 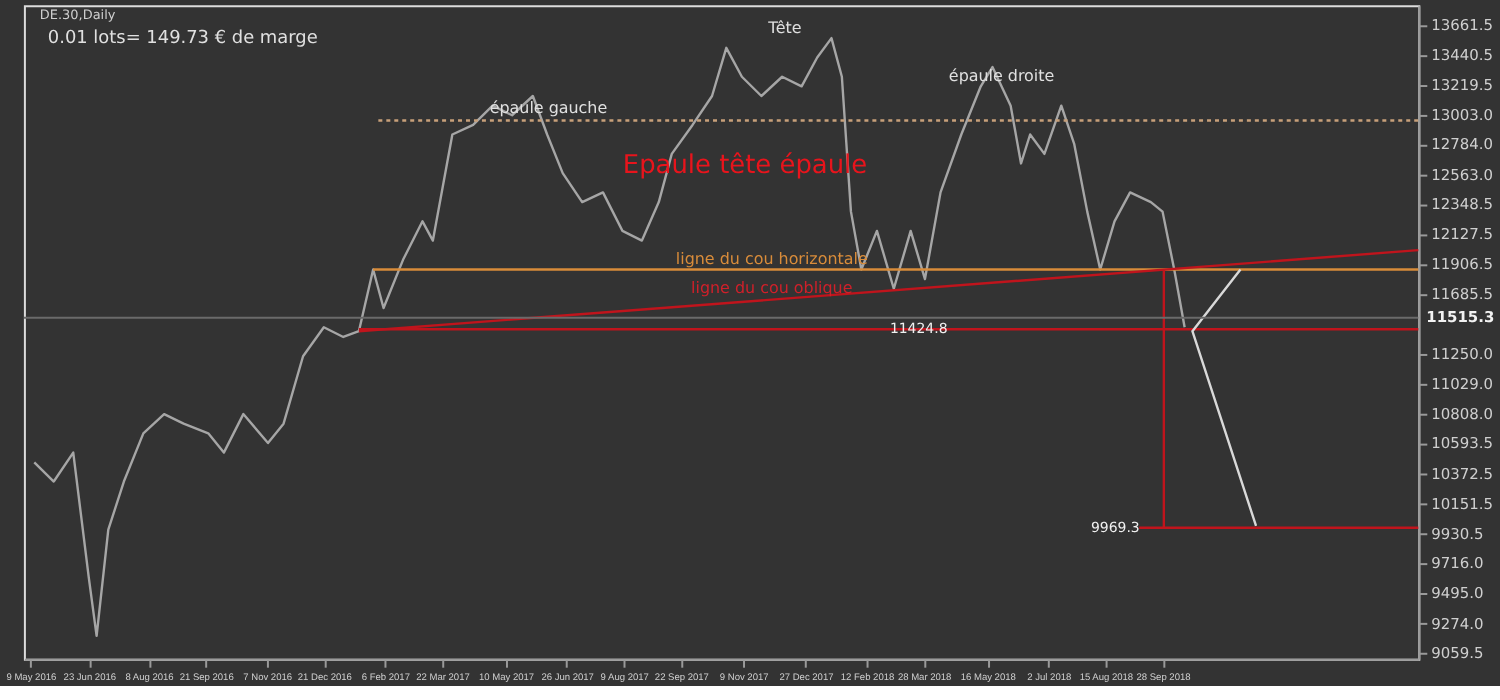 I want to click on annotation: 0.01 lots= 149.73 € de marge, so click(x=183, y=39).